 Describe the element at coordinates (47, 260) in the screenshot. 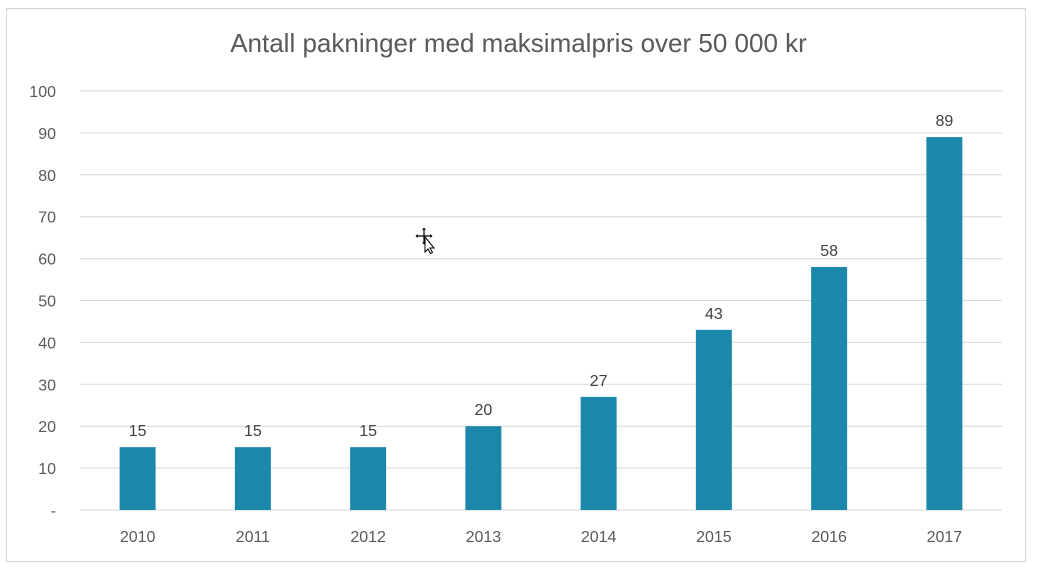

I see `y-tick-label: 60` at that location.